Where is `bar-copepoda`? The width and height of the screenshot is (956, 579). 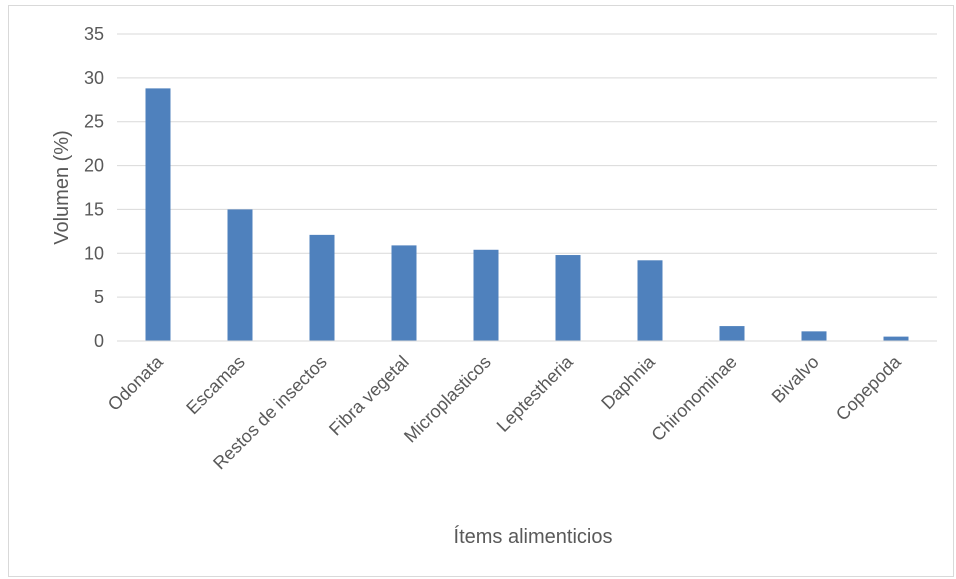 bar-copepoda is located at coordinates (896, 338).